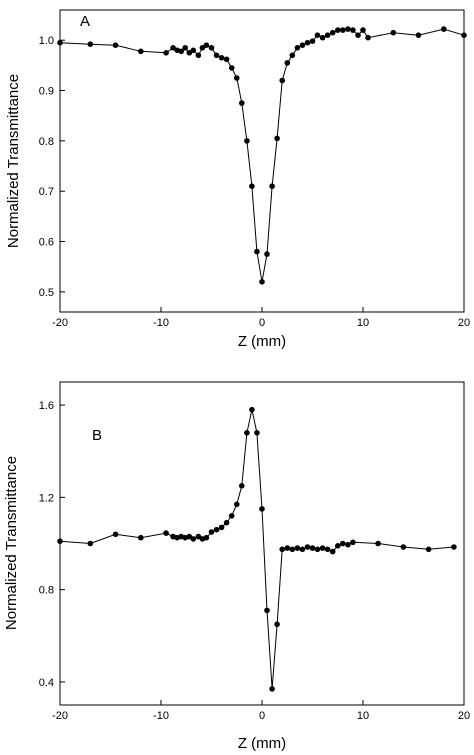 This screenshot has height=755, width=474. I want to click on y-tick-label: 0.9, so click(46, 92).